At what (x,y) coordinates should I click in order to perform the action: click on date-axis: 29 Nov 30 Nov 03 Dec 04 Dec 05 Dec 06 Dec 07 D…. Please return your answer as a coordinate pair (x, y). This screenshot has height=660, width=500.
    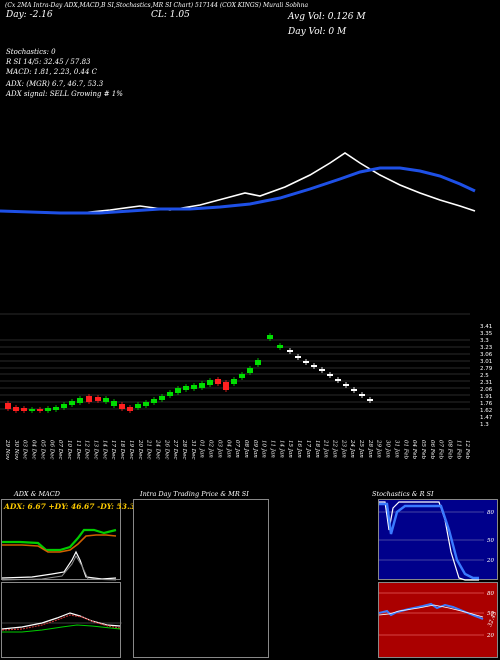
    Looking at the image, I should click on (237, 450).